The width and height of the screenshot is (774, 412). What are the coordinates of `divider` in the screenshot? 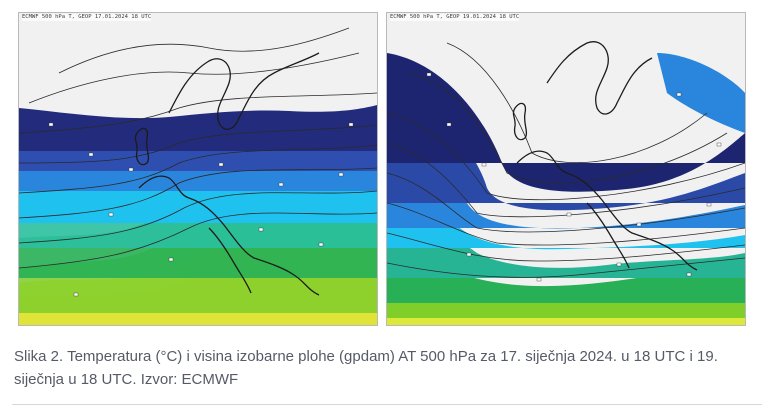 It's located at (387, 404).